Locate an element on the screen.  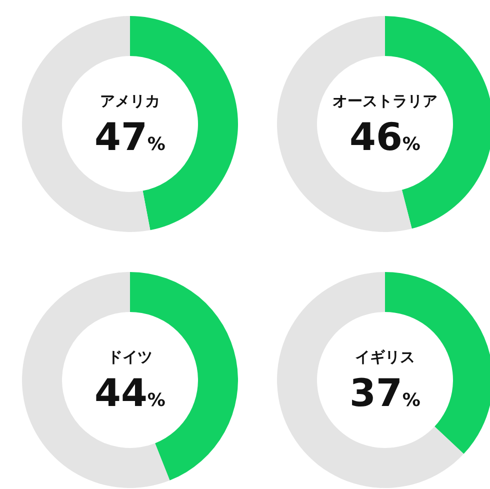
donut-slice is located at coordinates (96, 380).